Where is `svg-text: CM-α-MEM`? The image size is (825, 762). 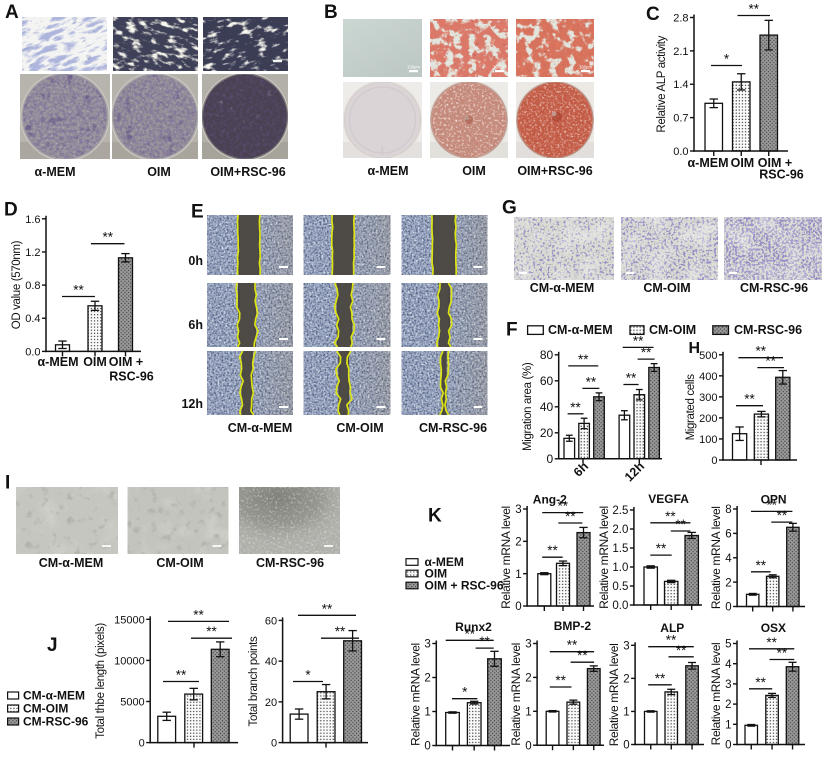
svg-text: CM-α-MEM is located at coordinates (562, 288).